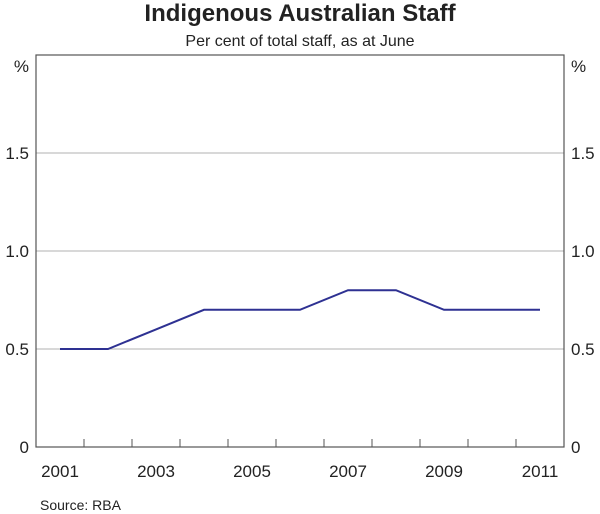  Describe the element at coordinates (300, 41) in the screenshot. I see `chart-subtitle: Per cent of total staff, as at June` at that location.